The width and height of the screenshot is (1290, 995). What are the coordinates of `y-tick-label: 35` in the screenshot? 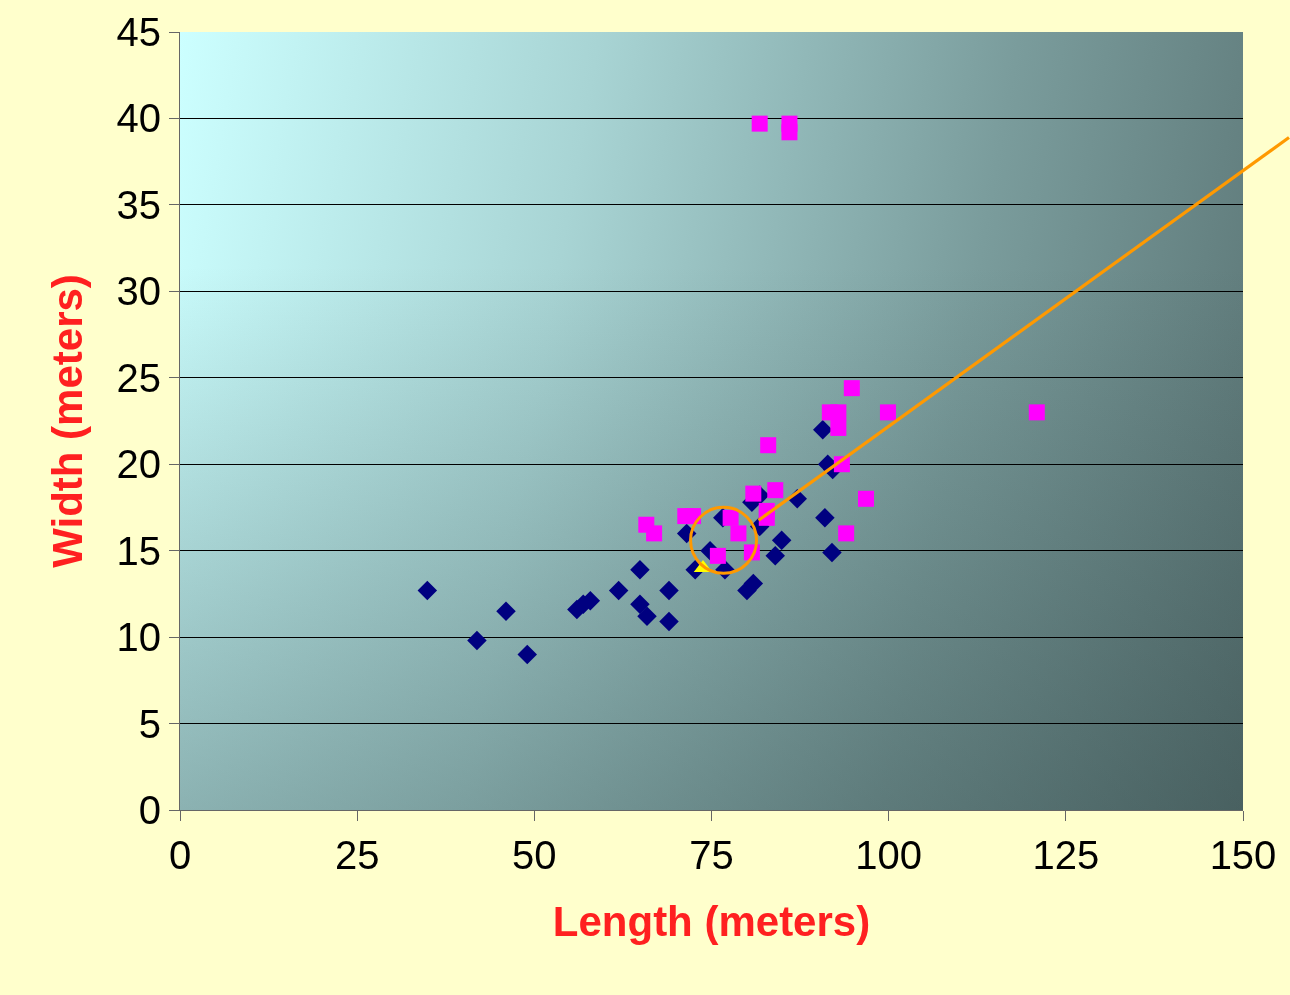 It's located at (138, 204).